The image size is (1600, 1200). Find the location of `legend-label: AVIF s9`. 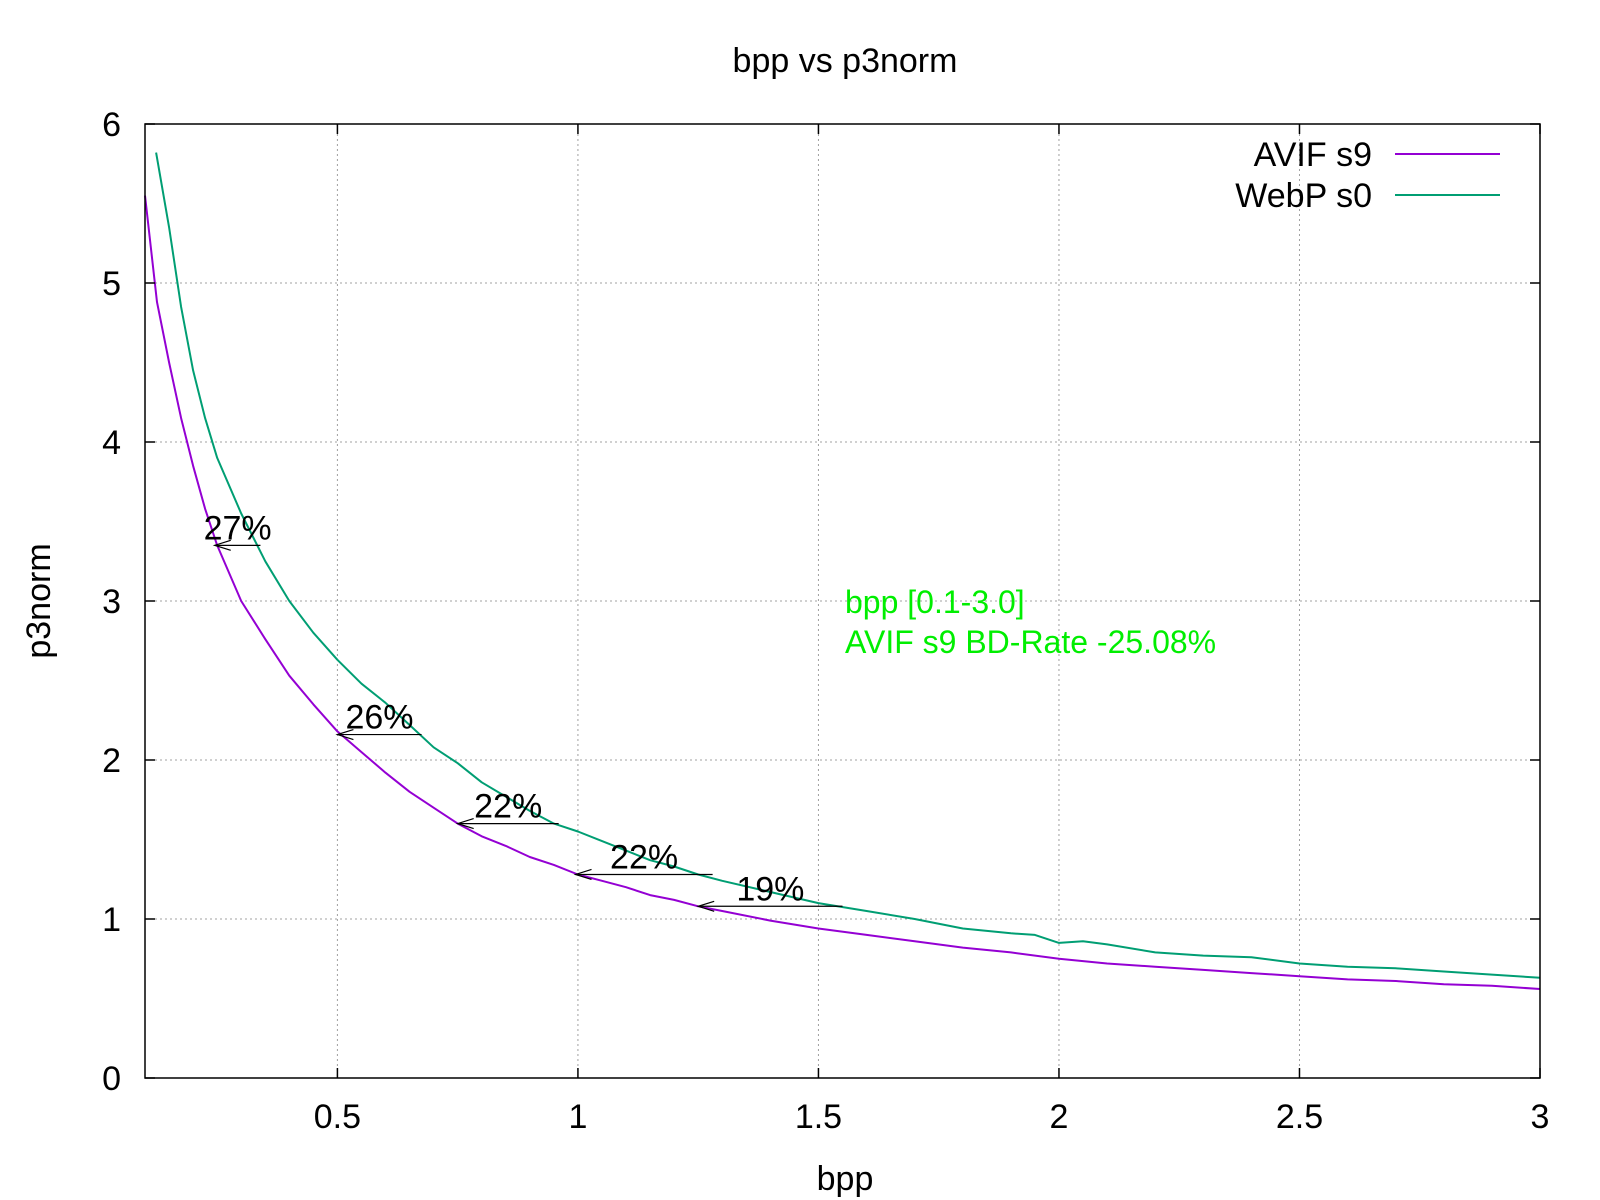

legend-label: AVIF s9 is located at coordinates (1313, 155).